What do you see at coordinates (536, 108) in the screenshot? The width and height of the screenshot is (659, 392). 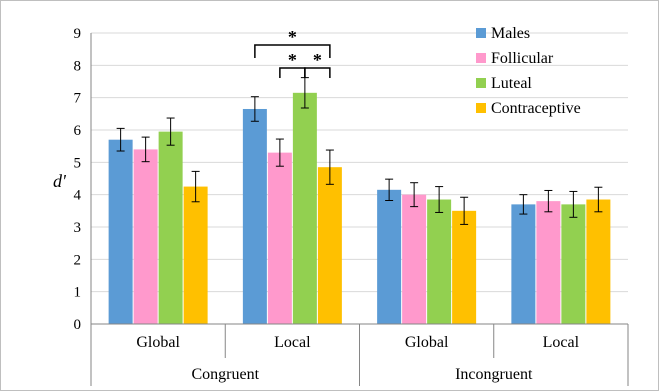 I see `legend-label: Contraceptive` at bounding box center [536, 108].